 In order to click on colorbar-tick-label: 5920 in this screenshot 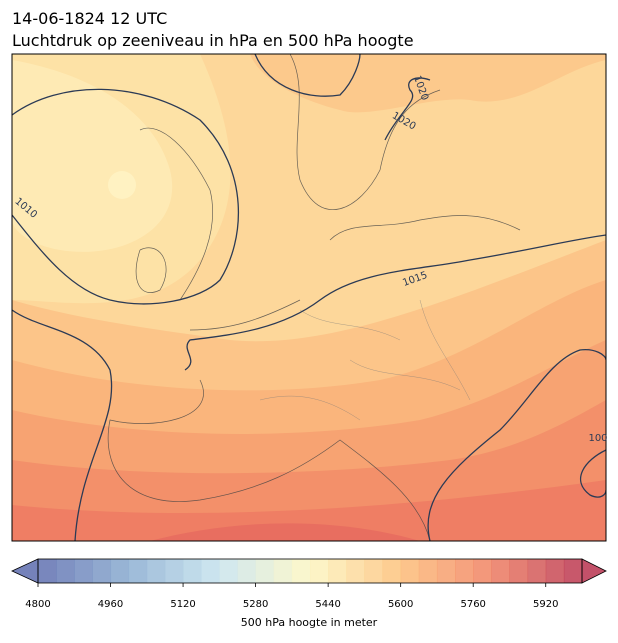, I will do `click(545, 604)`.